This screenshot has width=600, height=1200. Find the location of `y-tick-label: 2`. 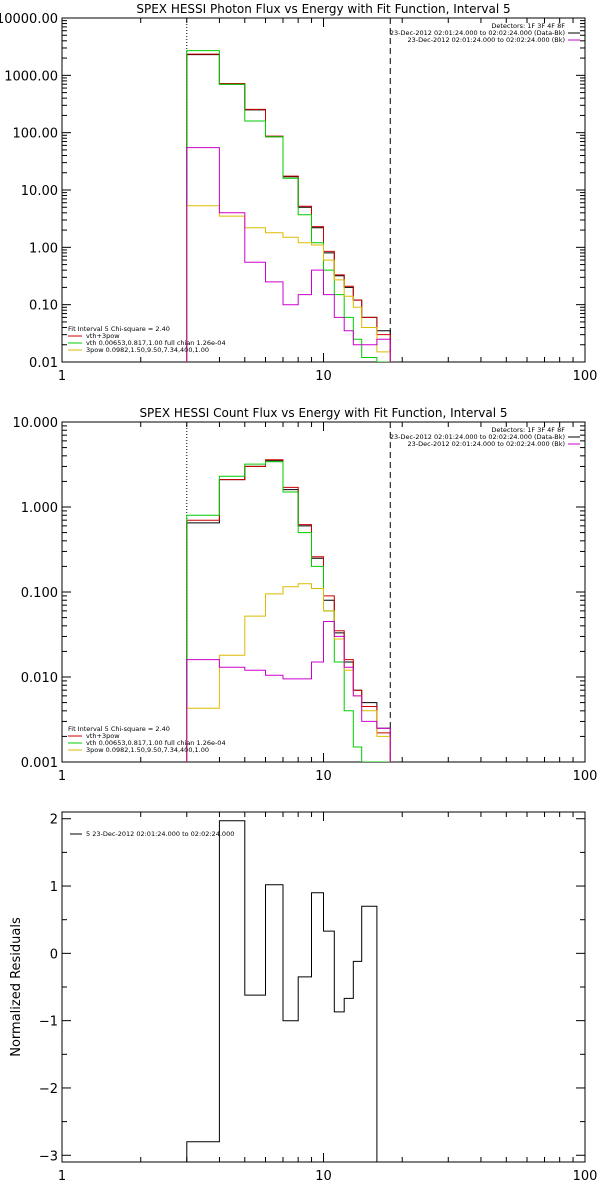

y-tick-label: 2 is located at coordinates (54, 820).